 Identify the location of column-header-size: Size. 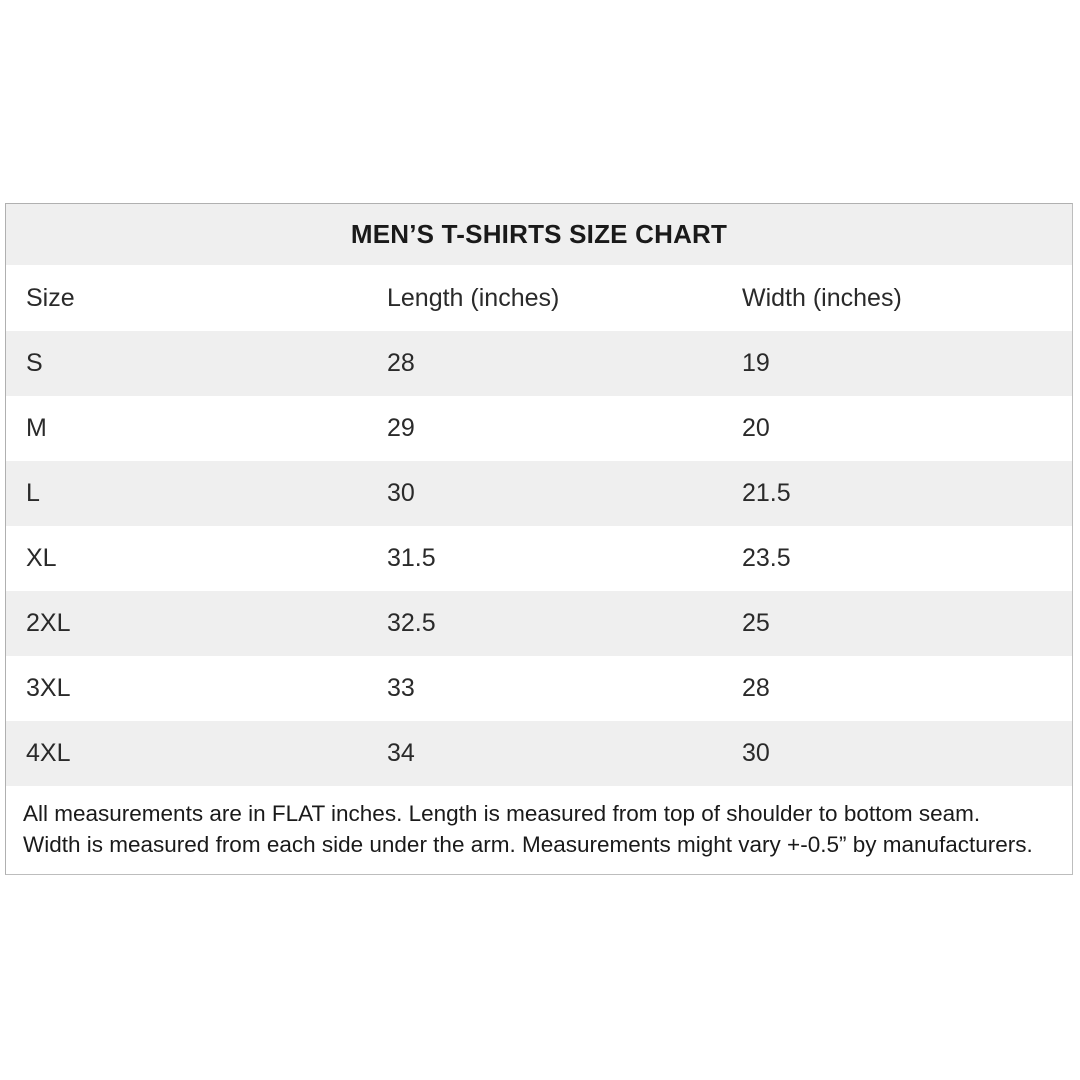
(50, 297).